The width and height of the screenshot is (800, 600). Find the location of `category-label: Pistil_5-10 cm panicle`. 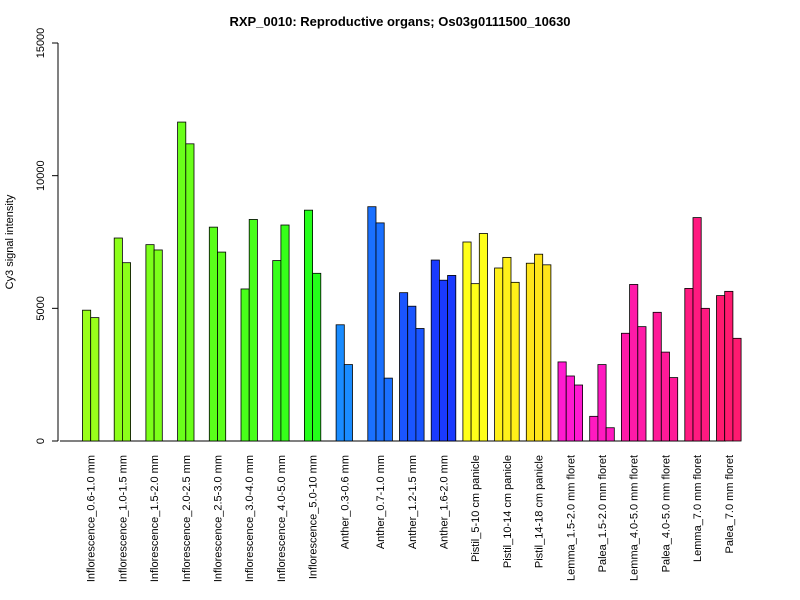

category-label: Pistil_5-10 cm panicle is located at coordinates (476, 508).